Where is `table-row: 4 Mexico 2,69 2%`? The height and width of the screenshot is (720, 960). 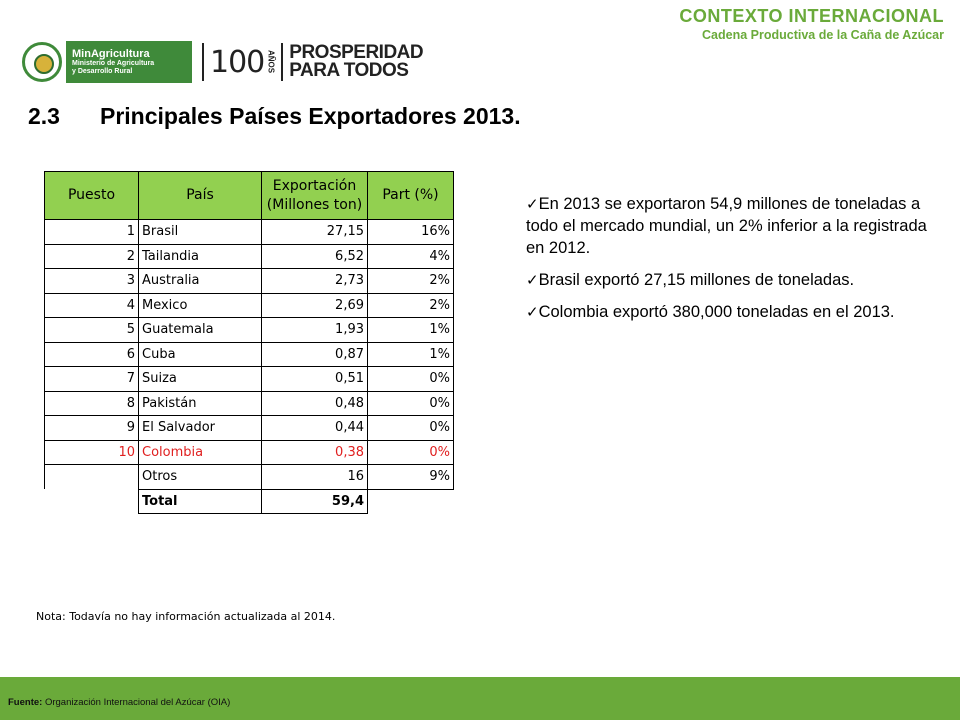
table-row: 4 Mexico 2,69 2% is located at coordinates (249, 305).